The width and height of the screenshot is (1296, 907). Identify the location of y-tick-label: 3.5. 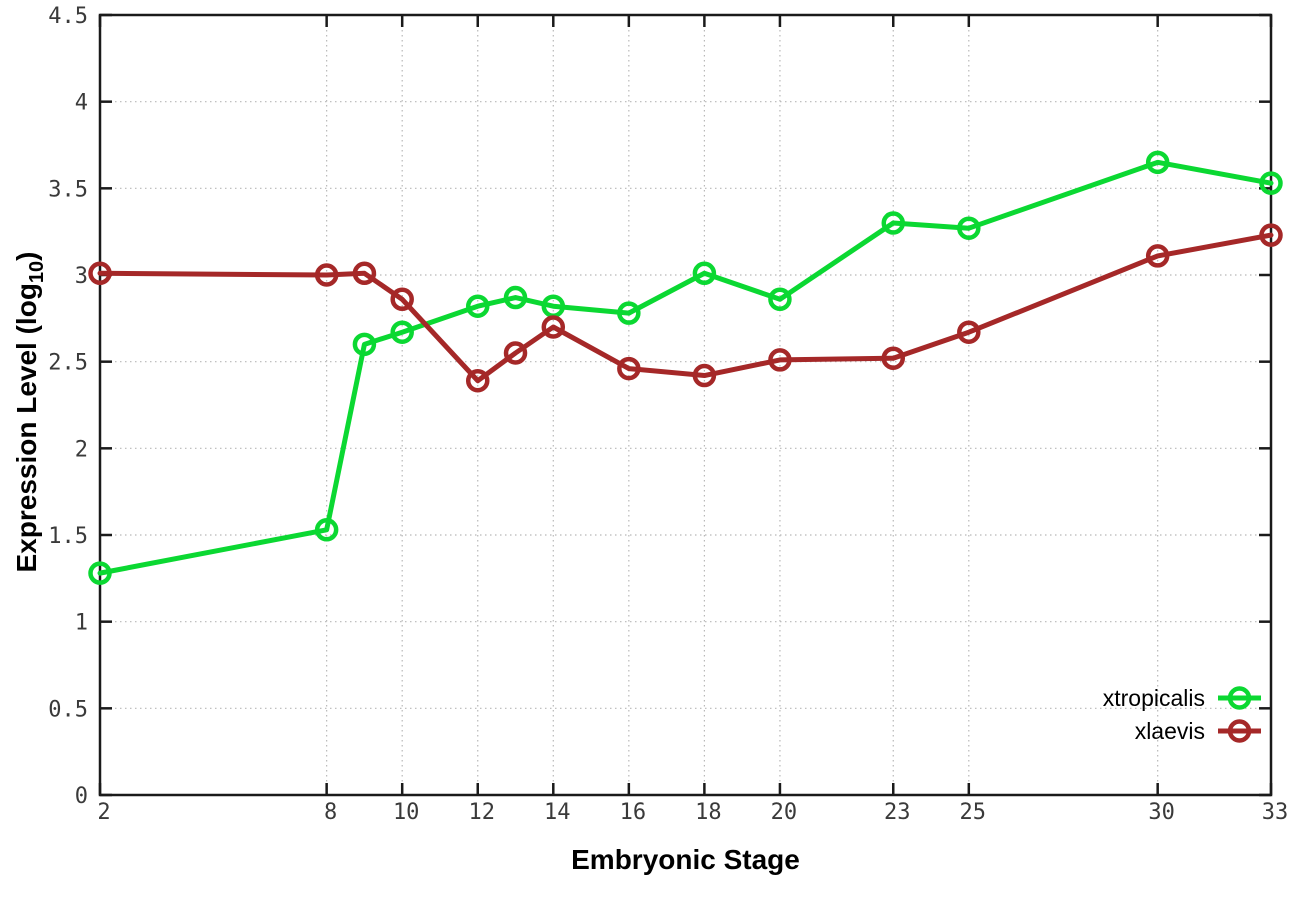
(68, 189).